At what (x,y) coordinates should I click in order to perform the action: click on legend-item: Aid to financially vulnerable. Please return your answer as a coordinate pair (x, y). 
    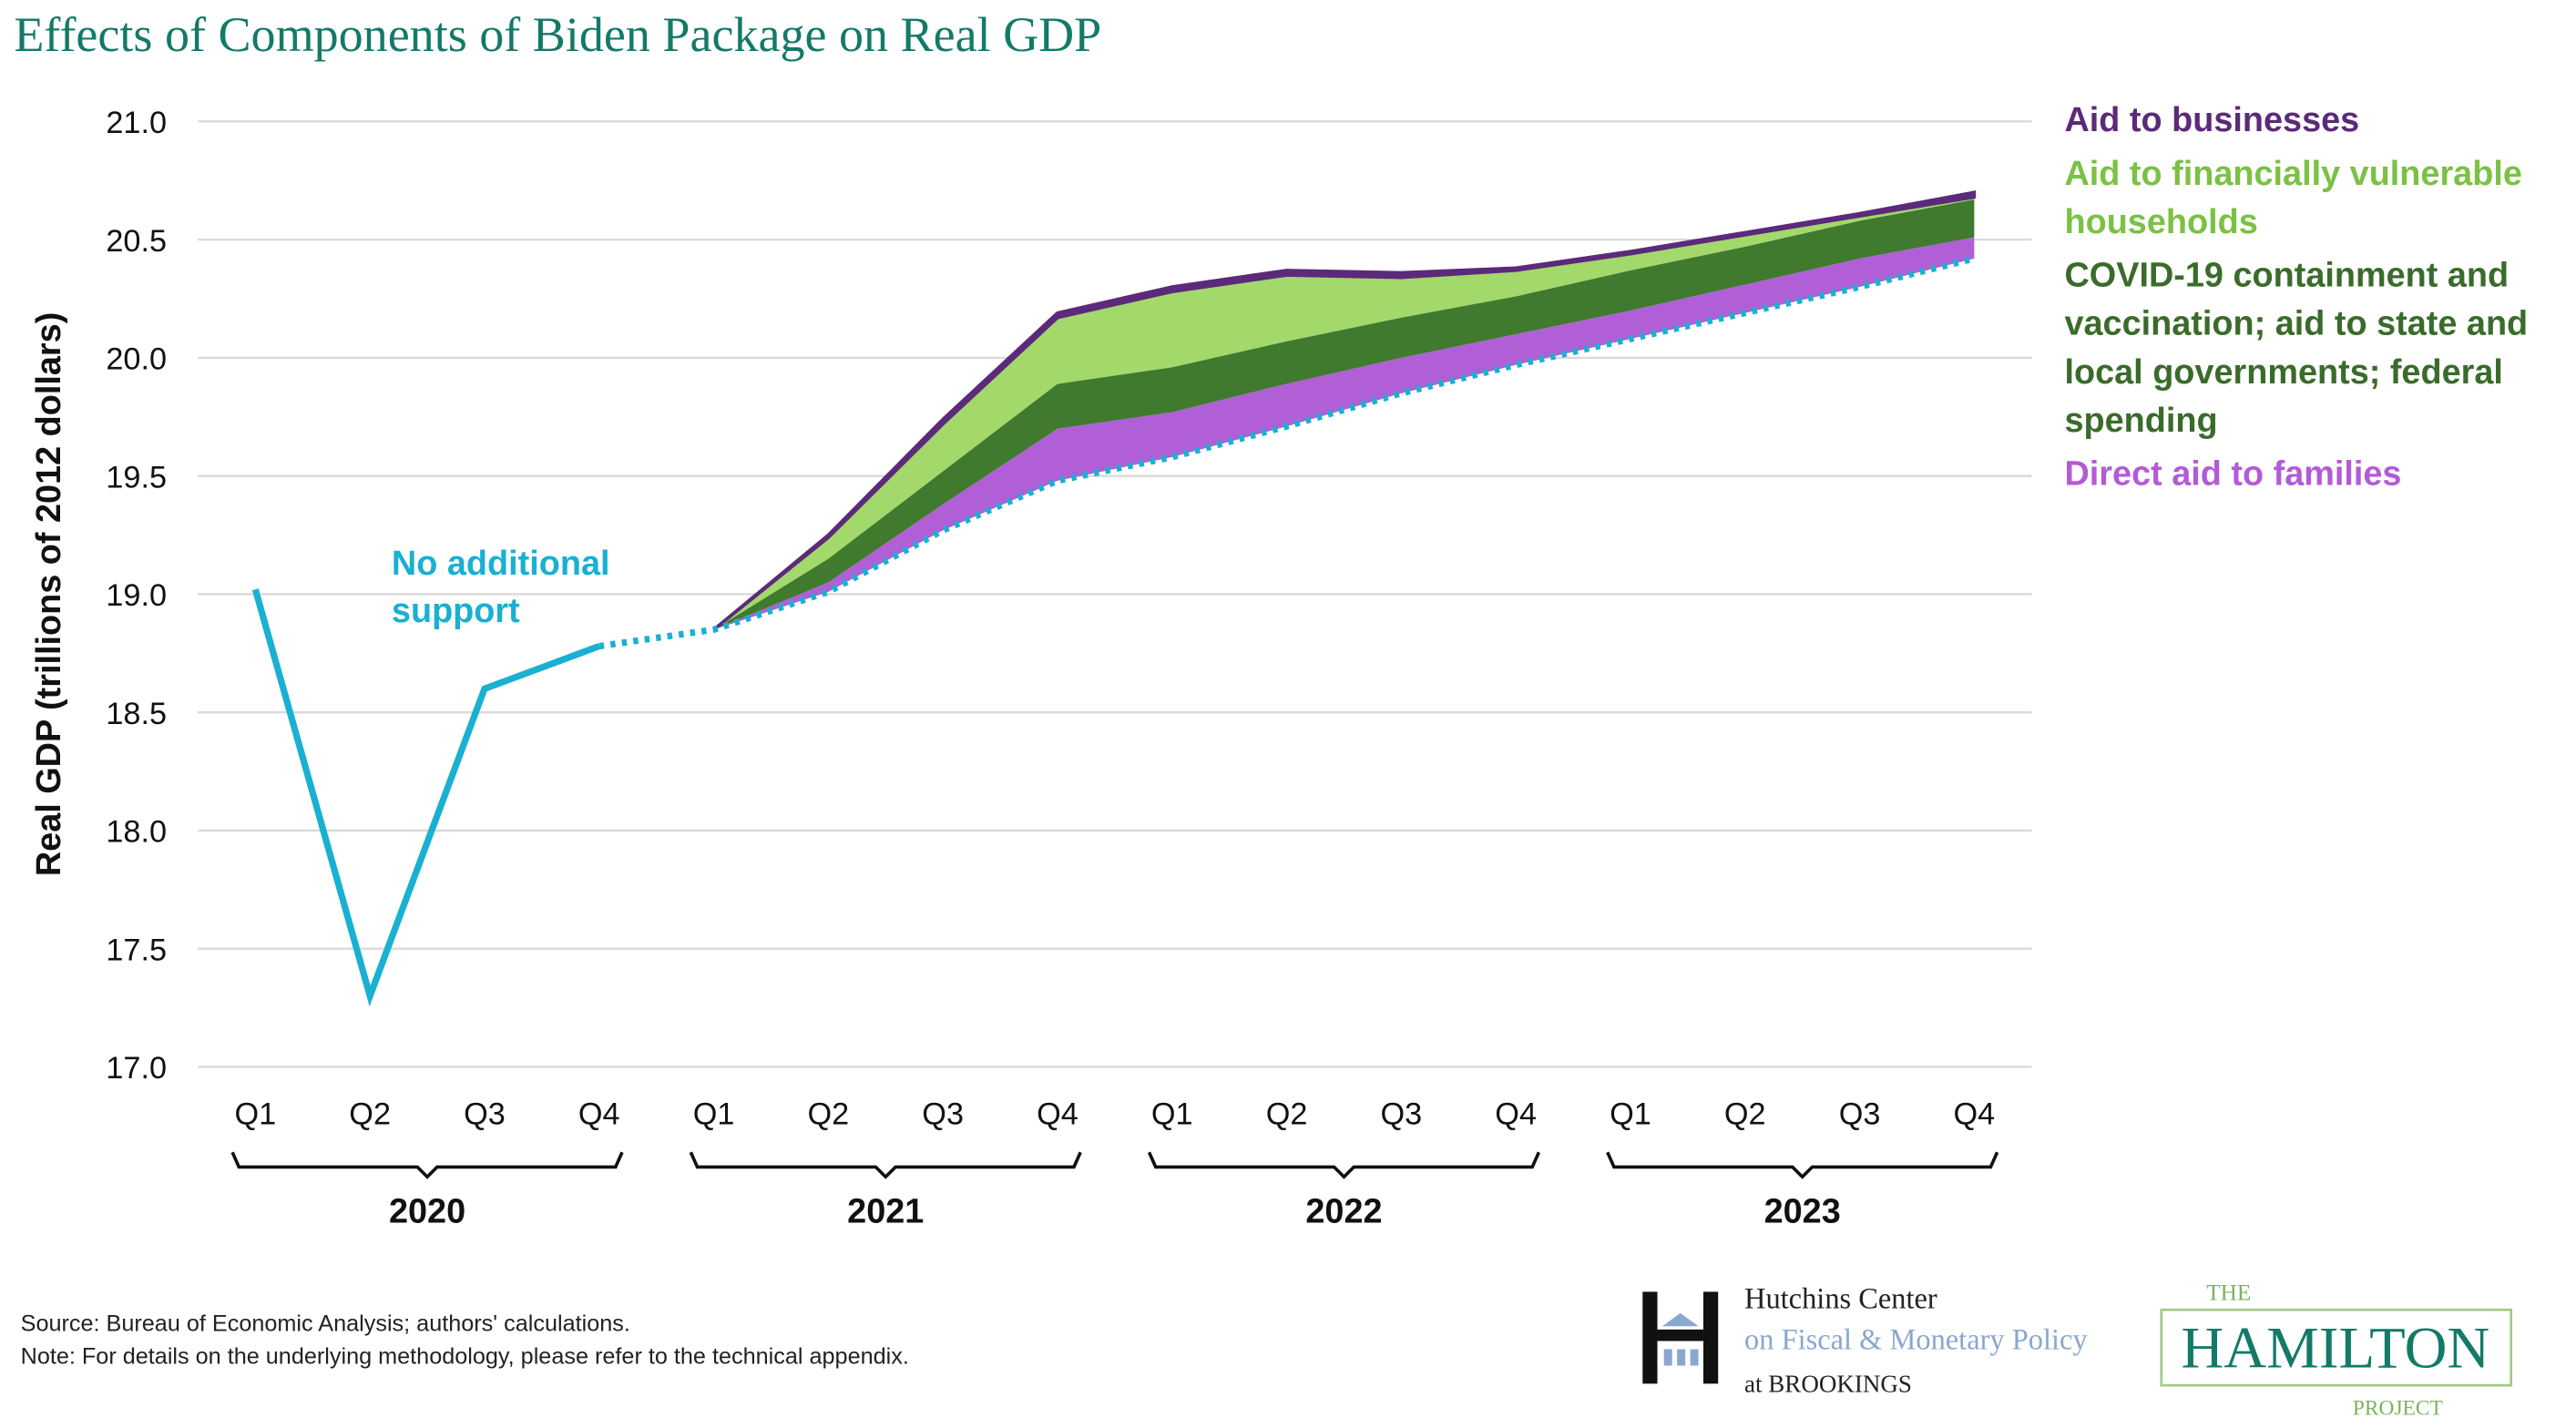
    Looking at the image, I should click on (2292, 174).